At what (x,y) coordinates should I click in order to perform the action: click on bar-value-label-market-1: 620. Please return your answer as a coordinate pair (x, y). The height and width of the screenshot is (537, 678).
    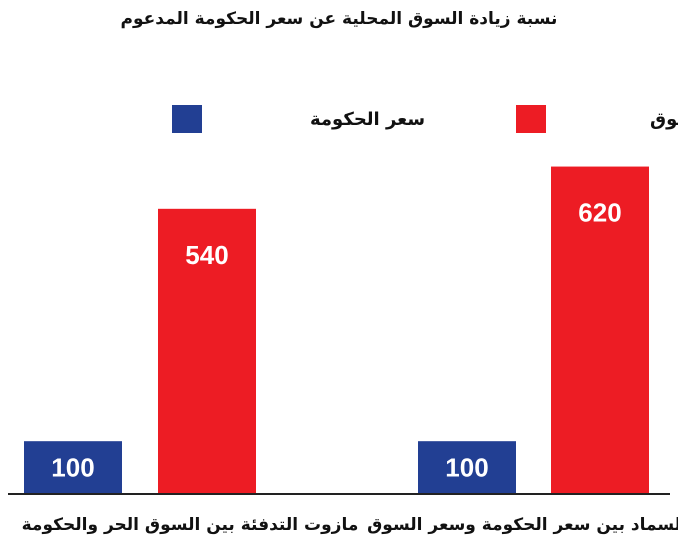
    Looking at the image, I should click on (599, 213).